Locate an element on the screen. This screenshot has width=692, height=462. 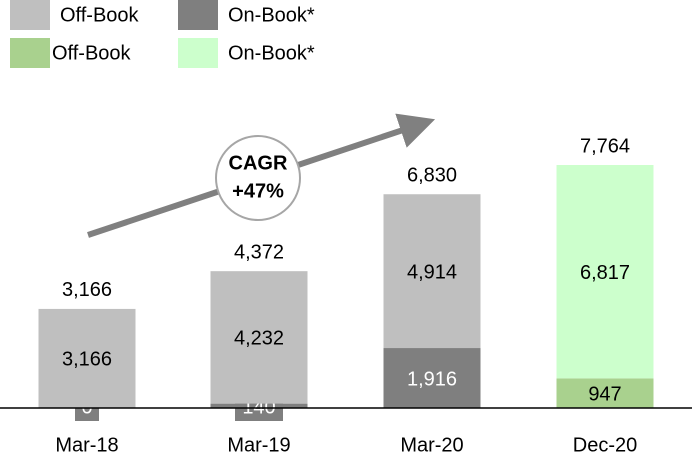
value-label: 3,166 is located at coordinates (87, 360).